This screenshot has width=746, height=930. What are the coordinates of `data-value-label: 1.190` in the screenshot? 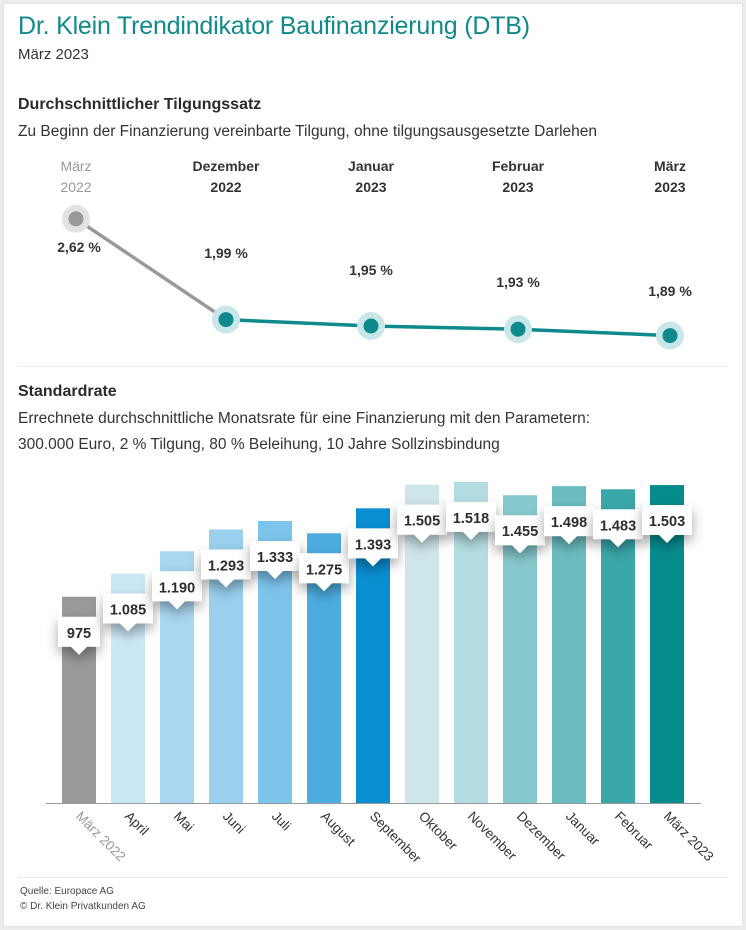 It's located at (177, 588).